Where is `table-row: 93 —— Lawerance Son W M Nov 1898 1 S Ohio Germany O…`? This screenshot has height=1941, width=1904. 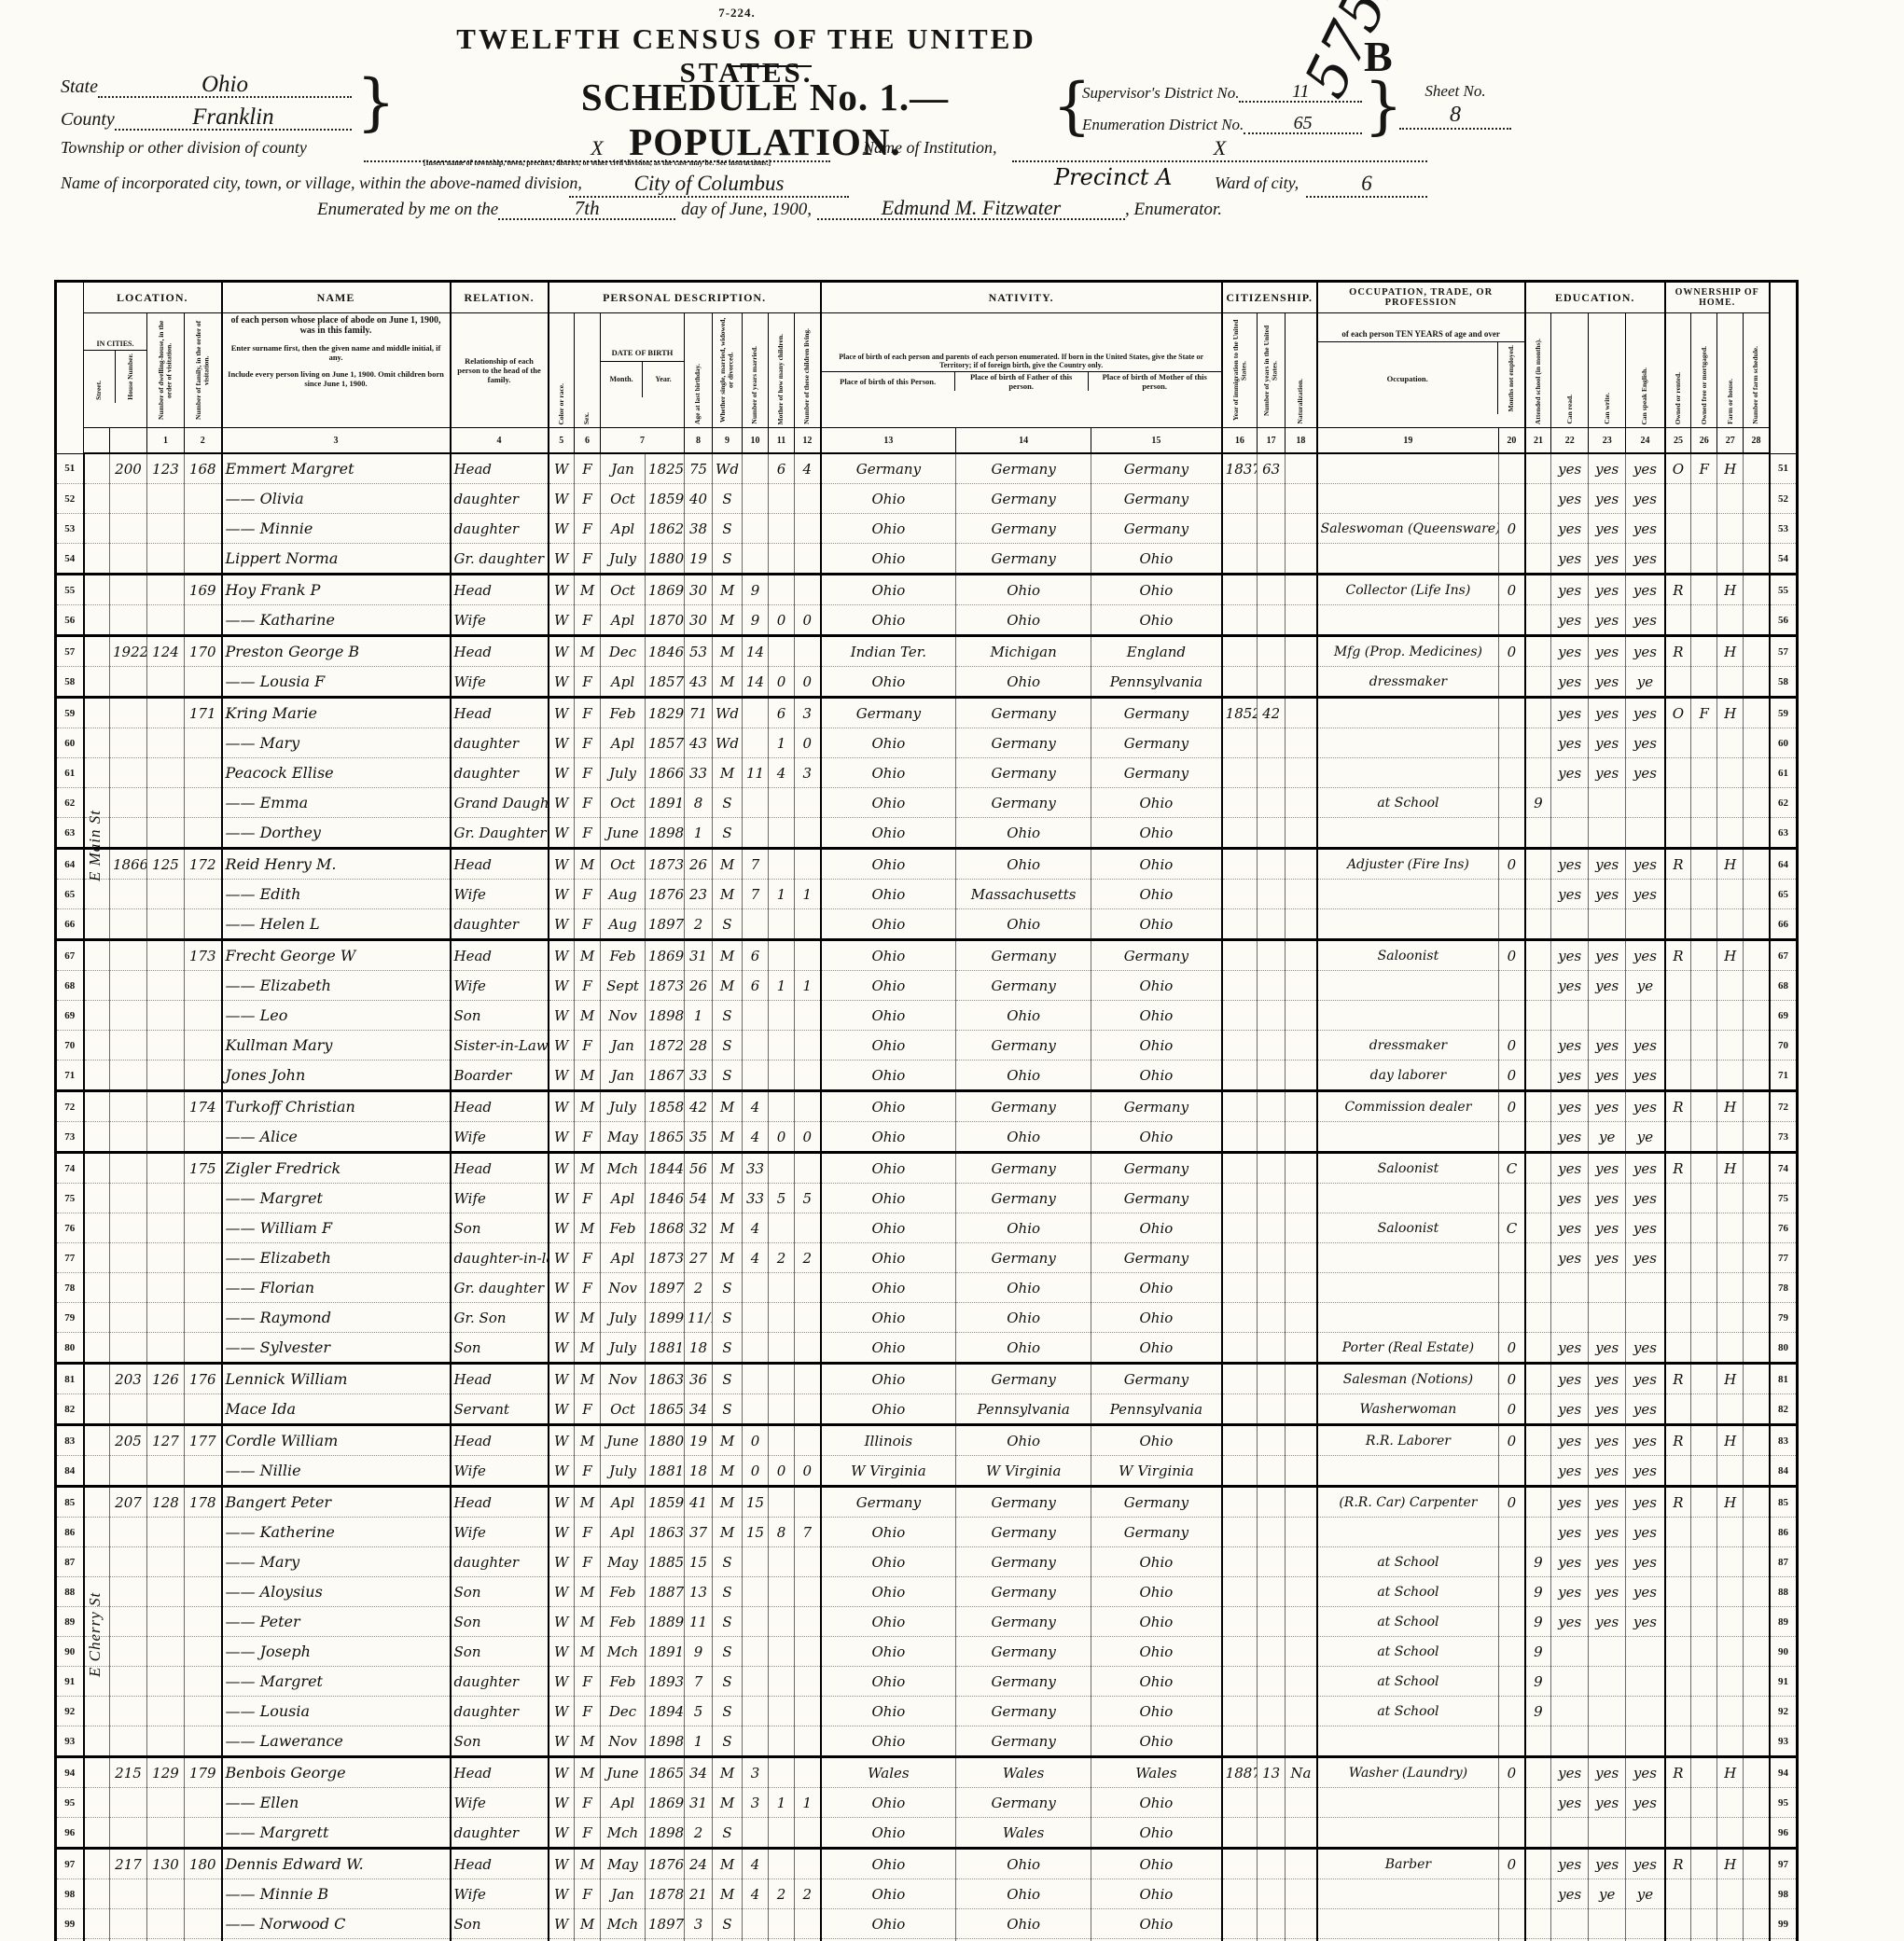
table-row: 93 —— Lawerance Son W M Nov 1898 1 S Ohio Germany O… is located at coordinates (926, 1741).